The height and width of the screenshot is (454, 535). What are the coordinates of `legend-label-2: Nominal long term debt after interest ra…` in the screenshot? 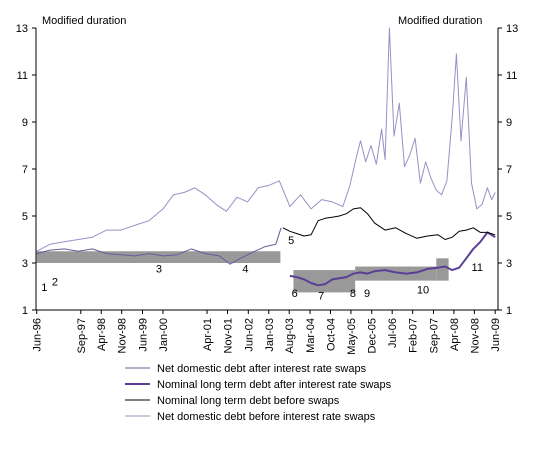 It's located at (274, 385).